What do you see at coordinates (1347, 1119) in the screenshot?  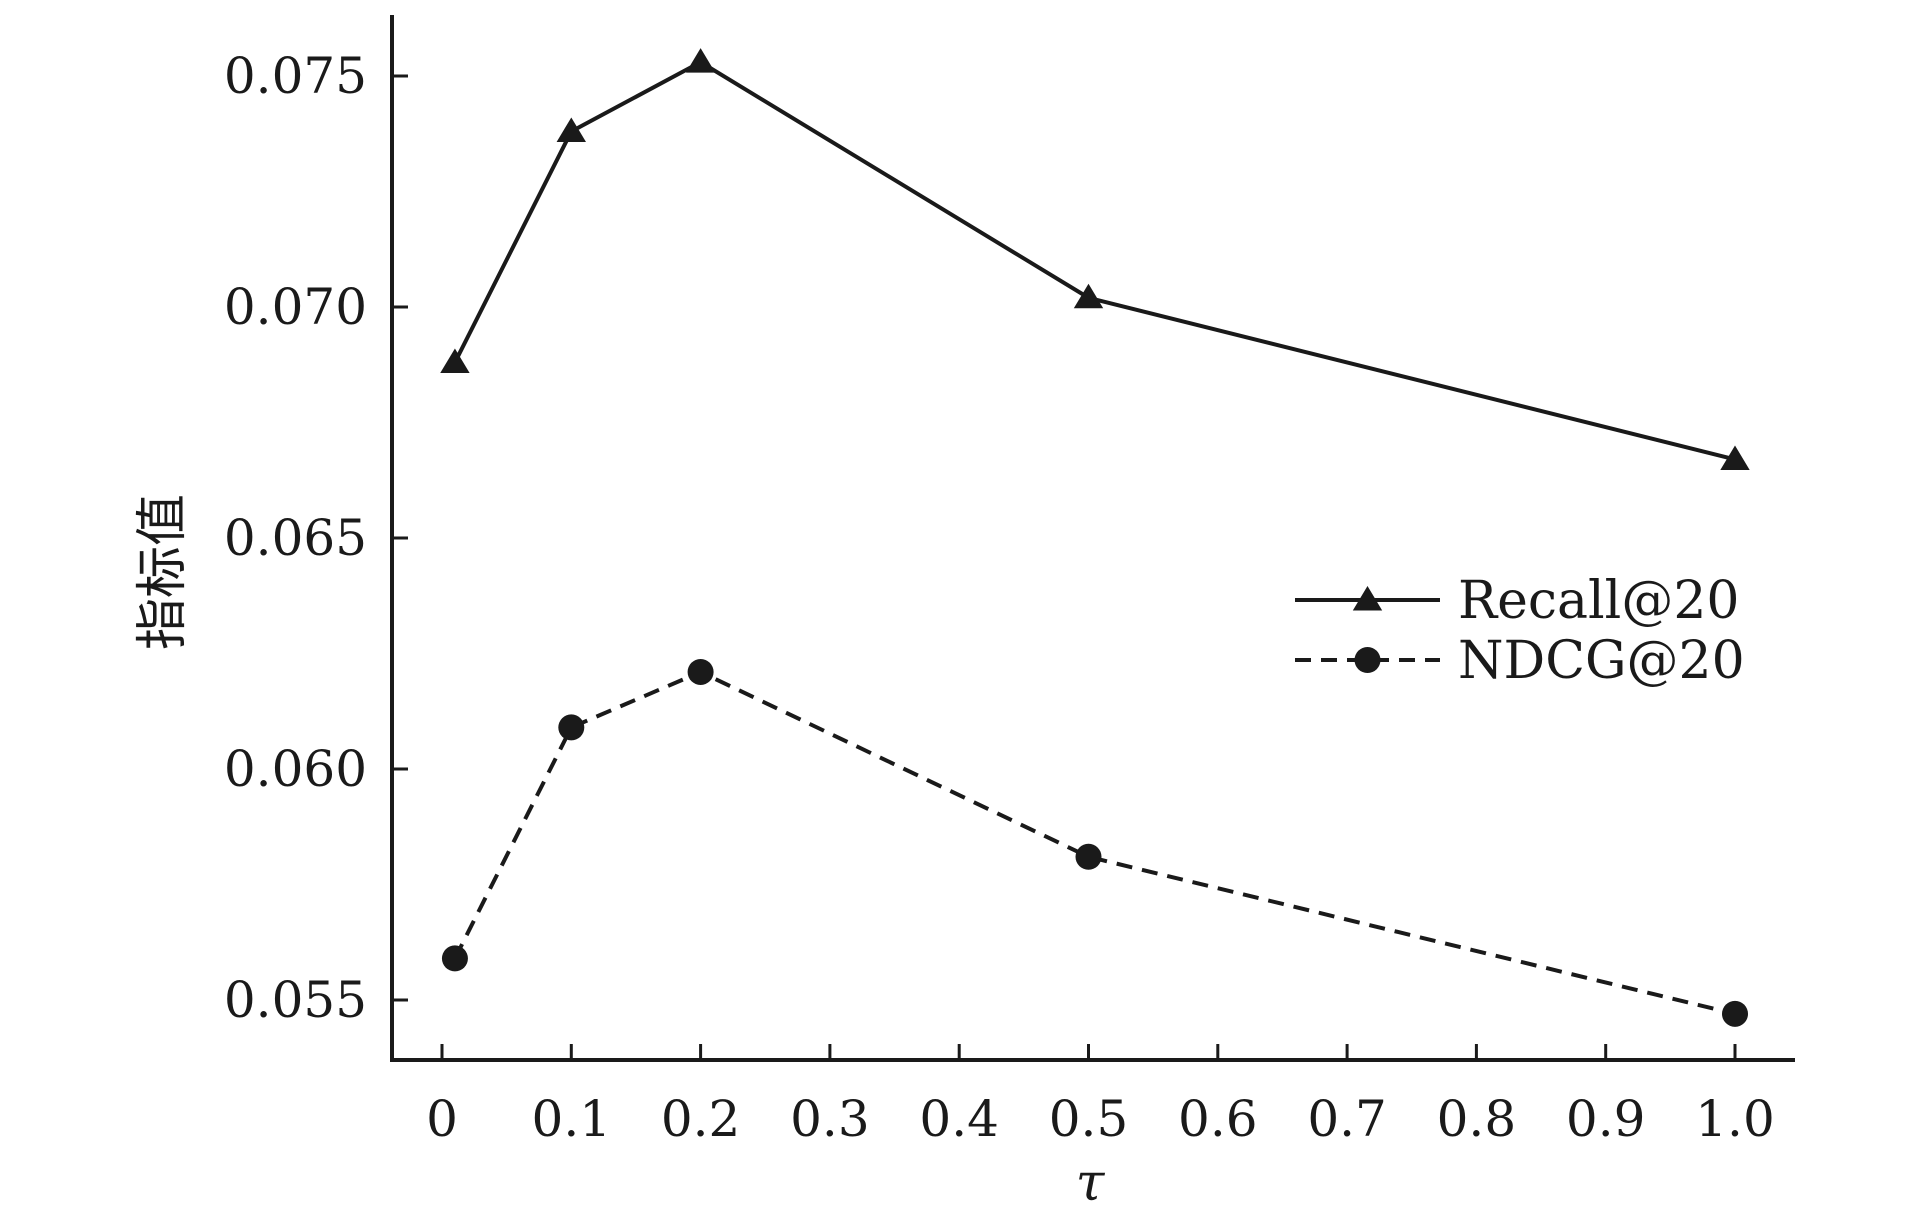 I see `x-tick-label: 0.7` at bounding box center [1347, 1119].